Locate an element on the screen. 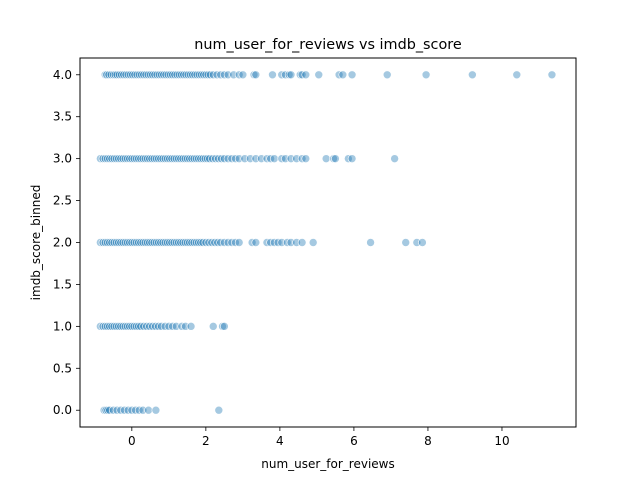  y-axis-label: imdb_score_binned is located at coordinates (36, 243).